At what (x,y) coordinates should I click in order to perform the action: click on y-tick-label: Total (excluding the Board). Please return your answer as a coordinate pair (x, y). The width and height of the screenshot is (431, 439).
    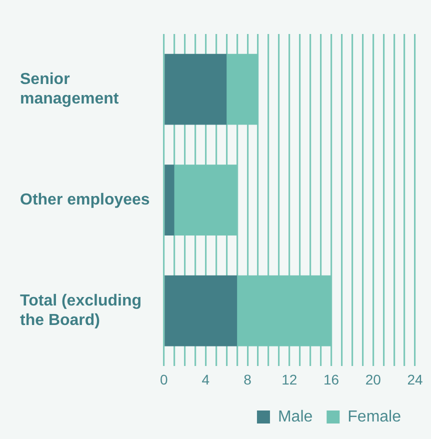
    Looking at the image, I should click on (81, 310).